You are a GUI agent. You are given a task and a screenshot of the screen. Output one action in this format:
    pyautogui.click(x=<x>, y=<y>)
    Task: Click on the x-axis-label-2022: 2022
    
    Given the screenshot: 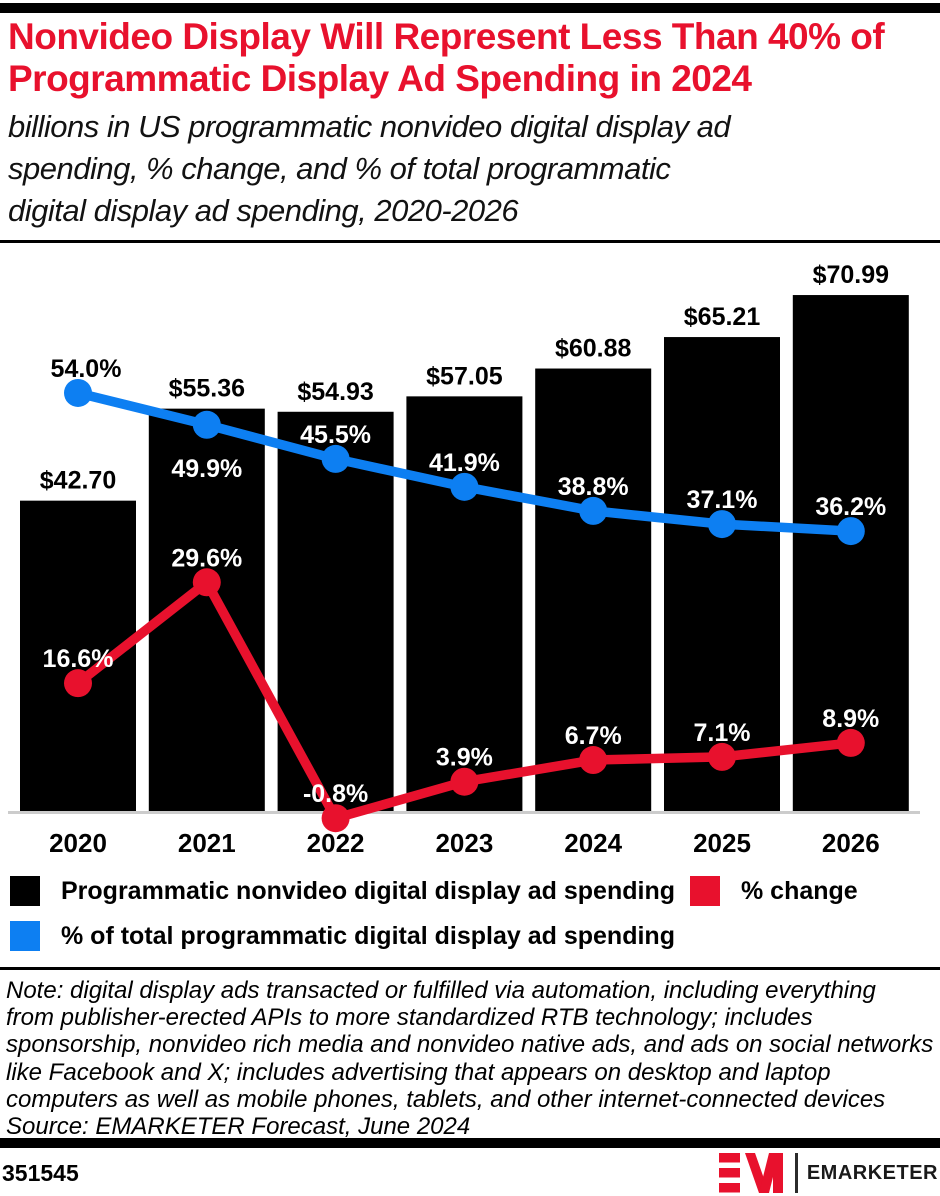 What is the action you would take?
    pyautogui.click(x=336, y=843)
    